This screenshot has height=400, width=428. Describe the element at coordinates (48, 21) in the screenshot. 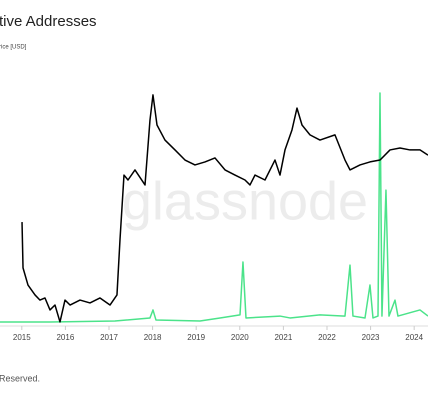

I see `chart-title: tive Addresses` at that location.